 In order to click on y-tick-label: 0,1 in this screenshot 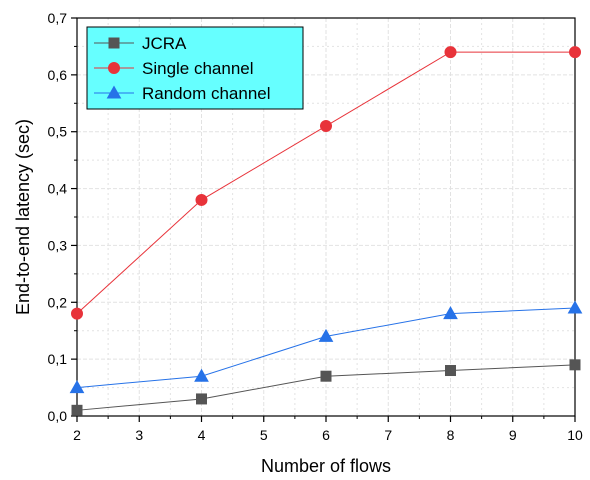, I will do `click(58, 359)`.